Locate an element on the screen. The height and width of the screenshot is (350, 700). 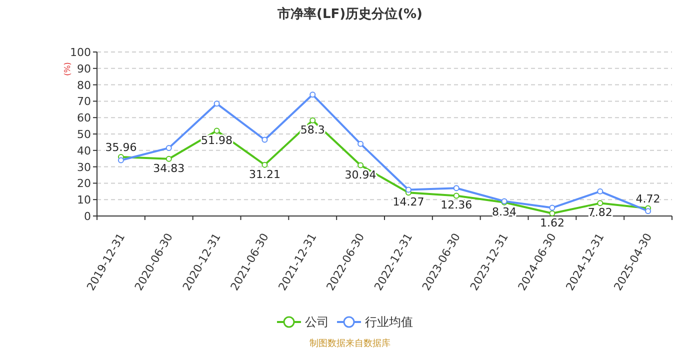
y-tick-label: 20 is located at coordinates (84, 183).